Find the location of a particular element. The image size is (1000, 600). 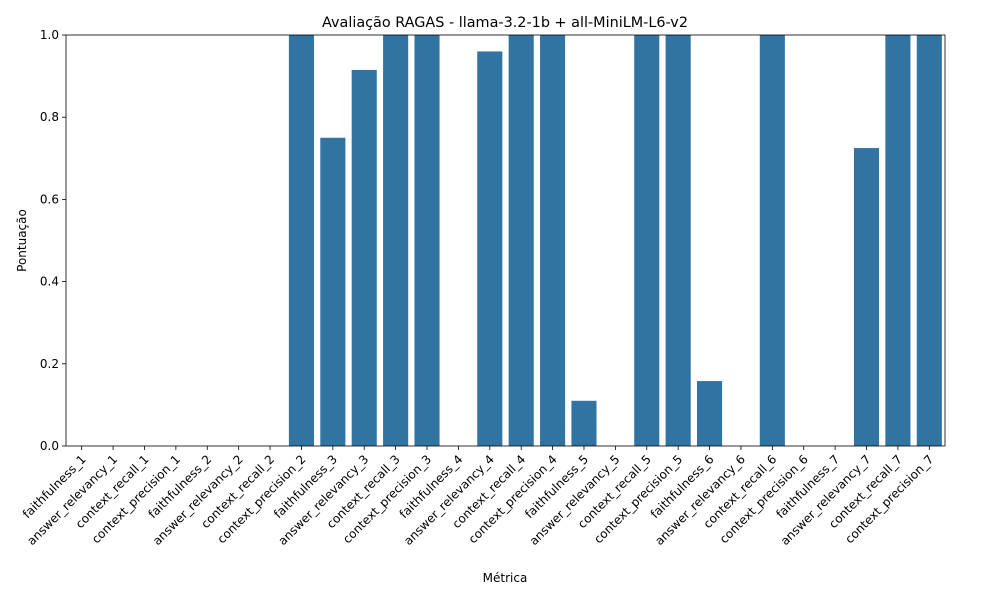

x-axis-label: Métrica is located at coordinates (505, 578).